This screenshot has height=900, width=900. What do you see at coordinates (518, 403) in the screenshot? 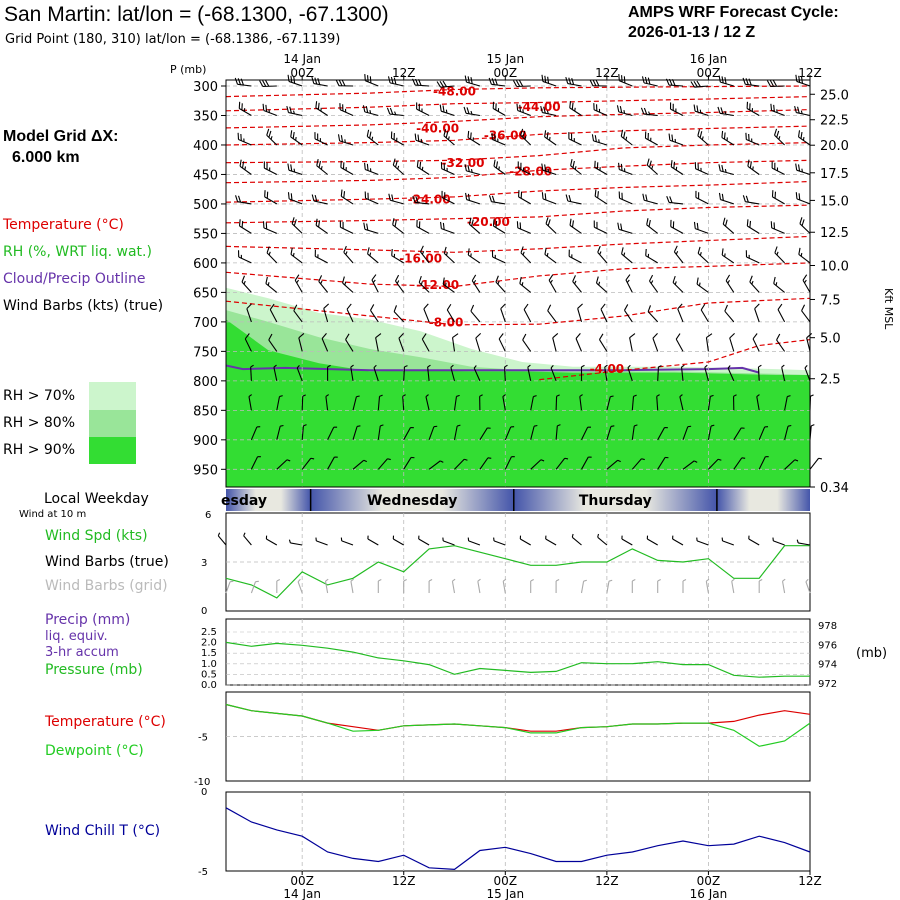
I see `rh90-area` at bounding box center [518, 403].